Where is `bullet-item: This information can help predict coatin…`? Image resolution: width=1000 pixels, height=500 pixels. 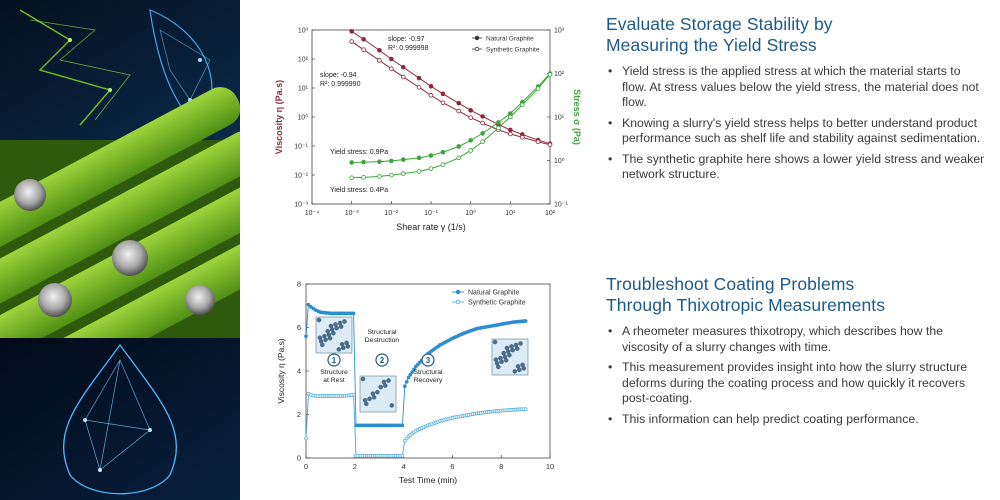 bullet-item: This information can help predict coatin… is located at coordinates (796, 420).